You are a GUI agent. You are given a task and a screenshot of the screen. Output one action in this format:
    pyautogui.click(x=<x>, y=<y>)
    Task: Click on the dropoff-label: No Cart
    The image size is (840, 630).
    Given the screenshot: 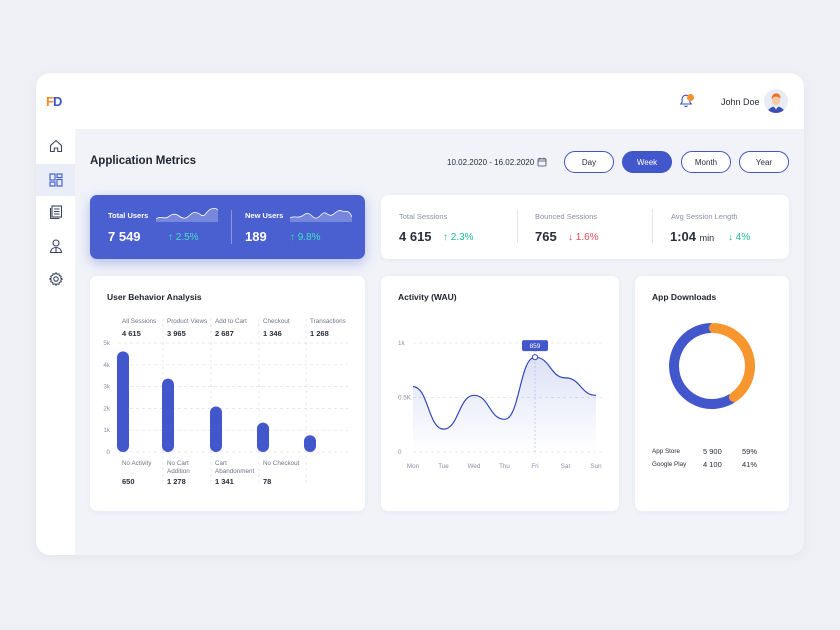 What is the action you would take?
    pyautogui.click(x=178, y=463)
    